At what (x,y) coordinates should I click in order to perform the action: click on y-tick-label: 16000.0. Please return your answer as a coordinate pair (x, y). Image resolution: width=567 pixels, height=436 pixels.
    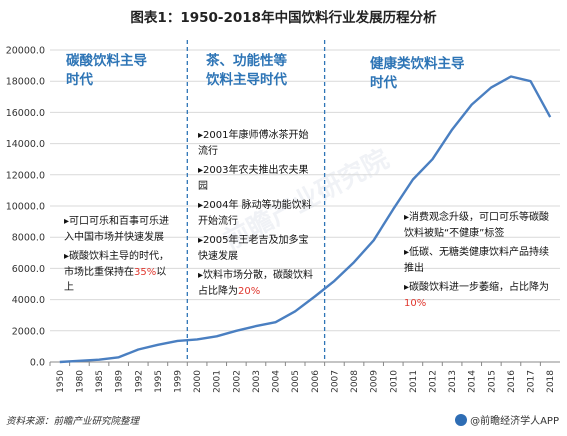
    Looking at the image, I should click on (25, 113).